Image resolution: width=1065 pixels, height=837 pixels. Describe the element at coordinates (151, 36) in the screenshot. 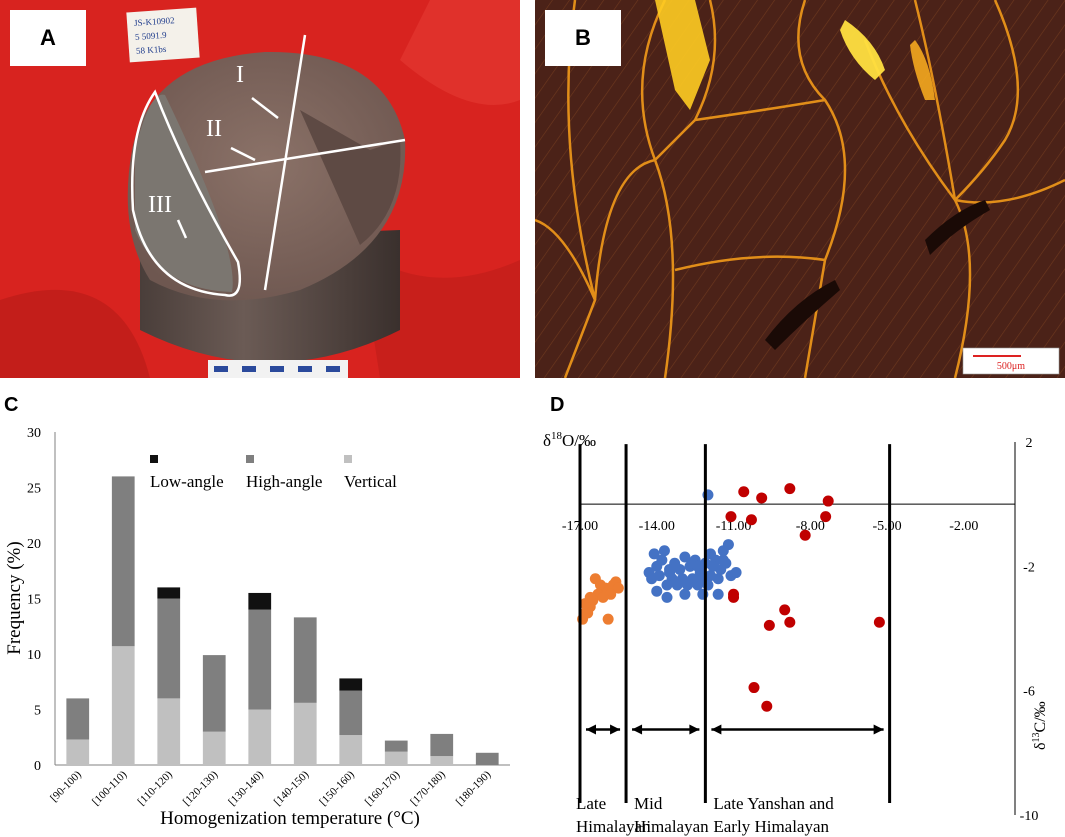

I see `svg-text: 5 5091.9` at that location.